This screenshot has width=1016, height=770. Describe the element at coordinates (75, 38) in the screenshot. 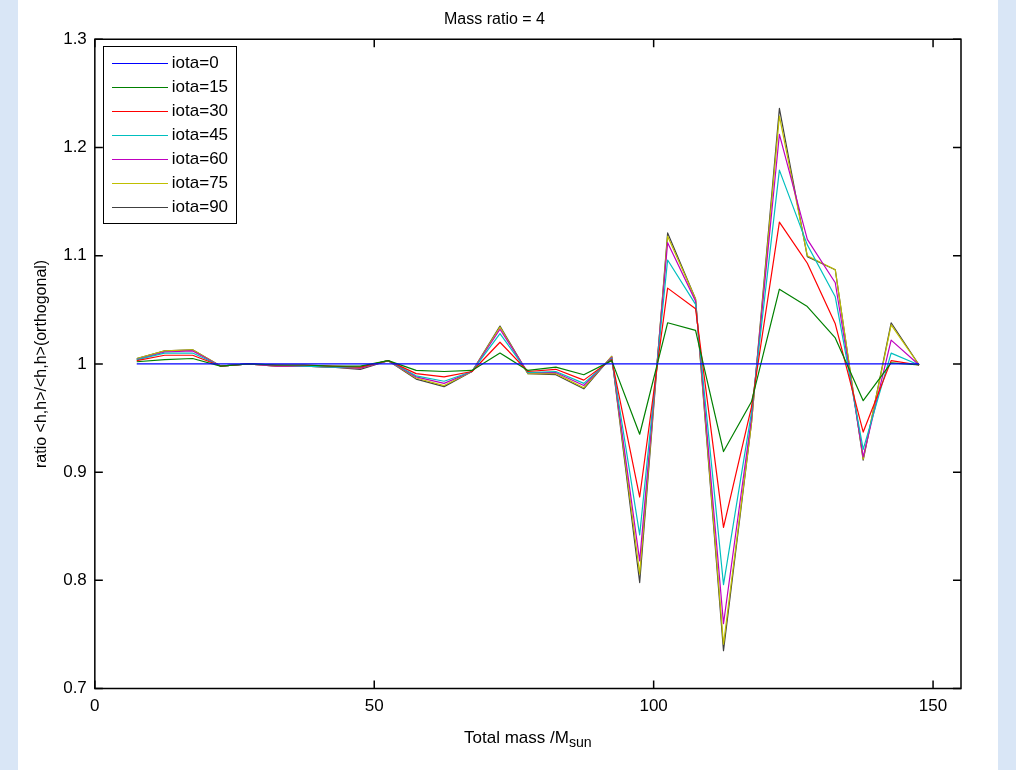

I see `y-tick-label: 1.3` at that location.